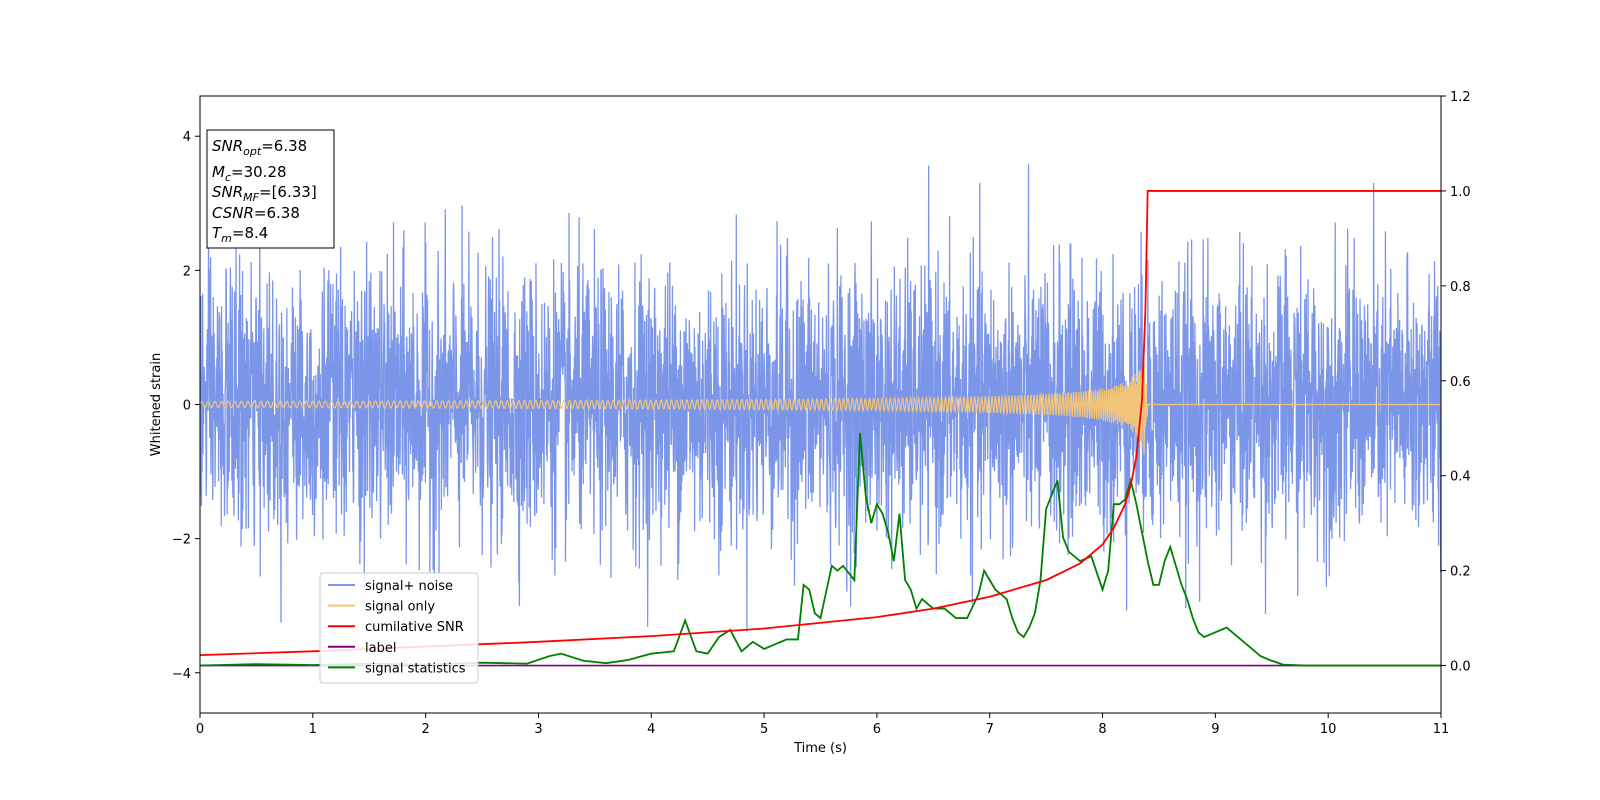 The height and width of the screenshot is (800, 1600). Describe the element at coordinates (187, 137) in the screenshot. I see `y-tick-label: 4` at that location.